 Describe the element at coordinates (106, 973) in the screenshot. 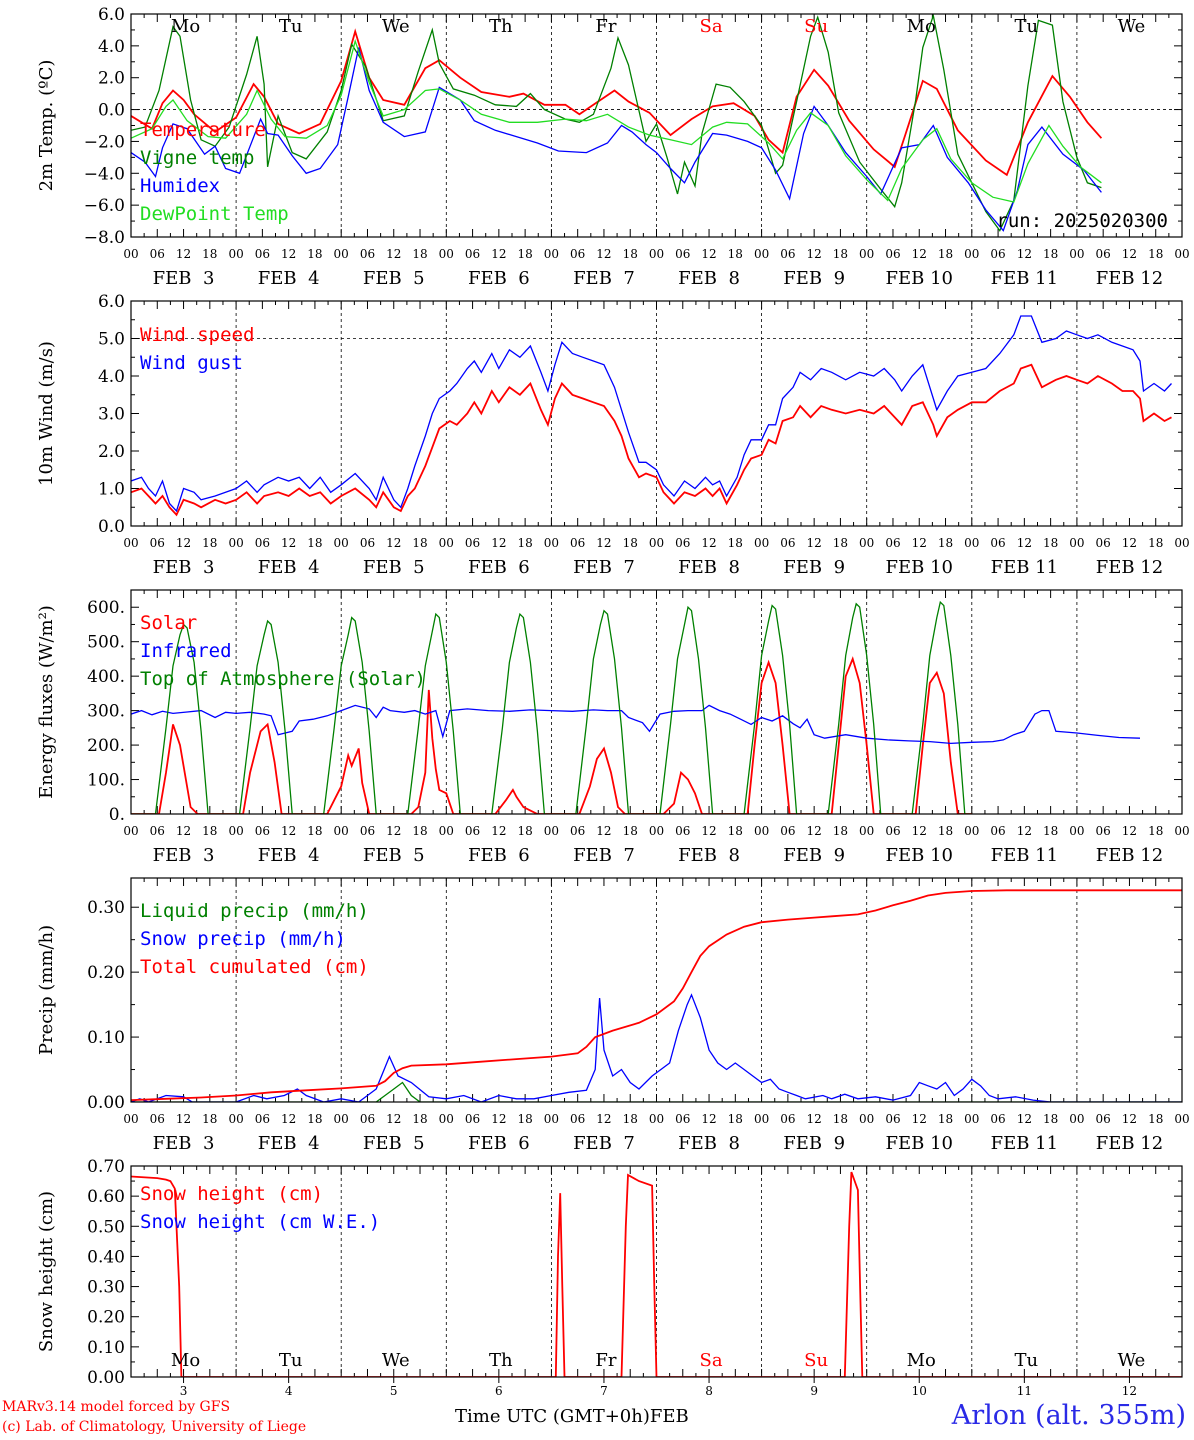

I see `y-tick-label: 0.20` at that location.